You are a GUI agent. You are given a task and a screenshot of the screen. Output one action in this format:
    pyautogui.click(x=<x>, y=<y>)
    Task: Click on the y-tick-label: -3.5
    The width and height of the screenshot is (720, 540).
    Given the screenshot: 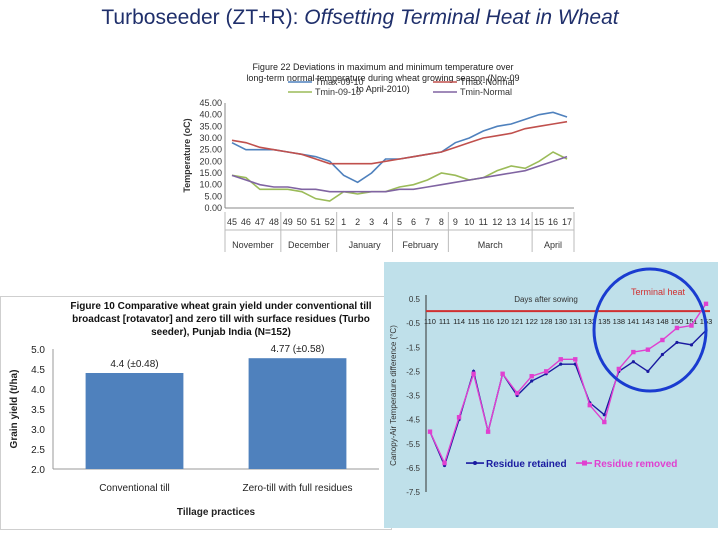 What is the action you would take?
    pyautogui.click(x=413, y=396)
    